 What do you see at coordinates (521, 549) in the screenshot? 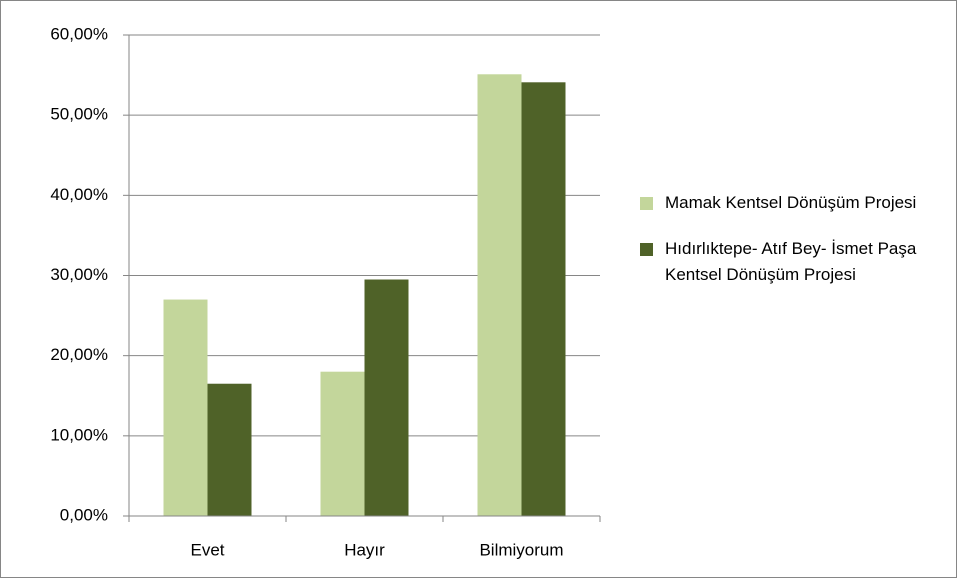
I see `x-tick-label: Bilmiyorum` at bounding box center [521, 549].